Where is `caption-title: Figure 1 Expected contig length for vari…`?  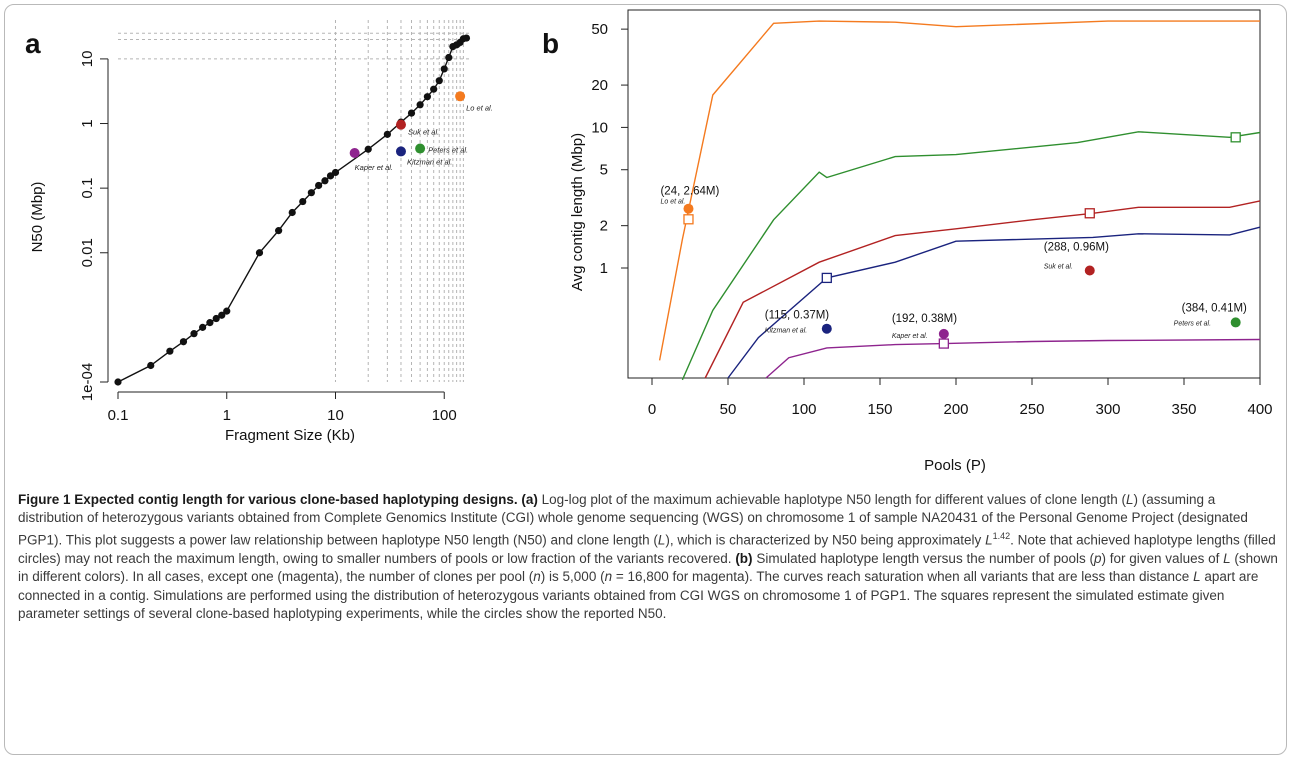
caption-title: Figure 1 Expected contig length for vari… is located at coordinates (268, 499).